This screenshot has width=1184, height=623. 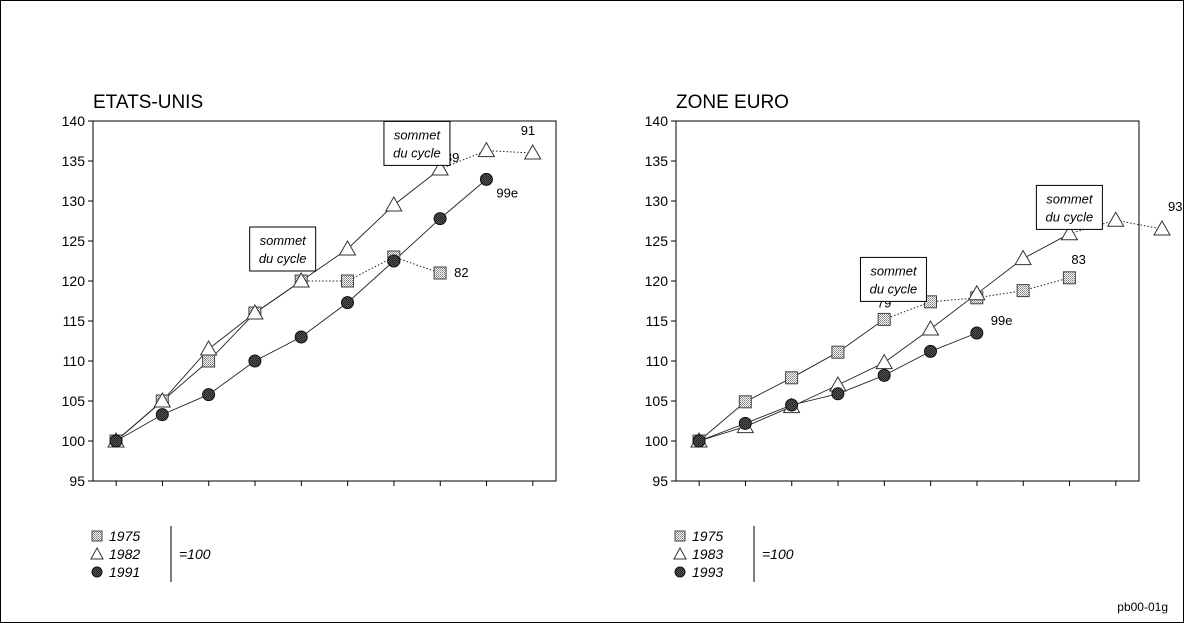 What do you see at coordinates (124, 554) in the screenshot?
I see `legend-label: 1982` at bounding box center [124, 554].